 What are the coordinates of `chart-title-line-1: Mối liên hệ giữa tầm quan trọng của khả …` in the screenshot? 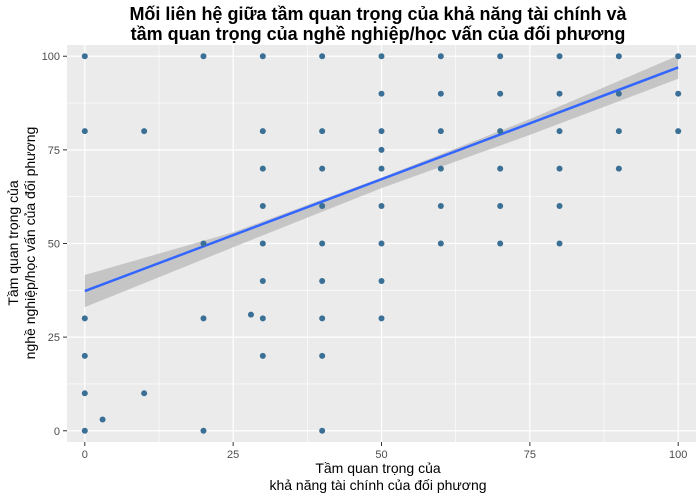 It's located at (378, 14).